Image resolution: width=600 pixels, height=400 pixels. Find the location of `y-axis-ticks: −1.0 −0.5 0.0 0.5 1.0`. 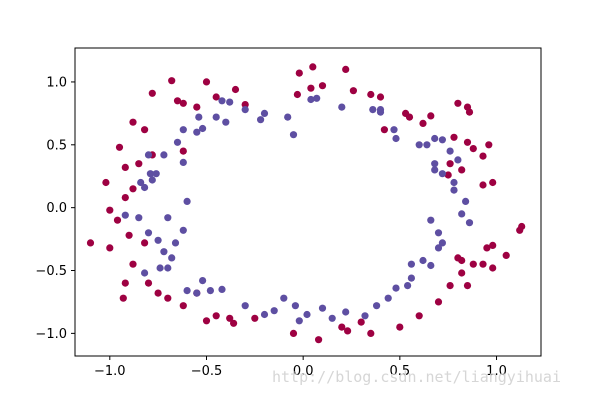

y-axis-ticks: −1.0 −0.5 0.0 0.5 1.0 is located at coordinates (55, 208).